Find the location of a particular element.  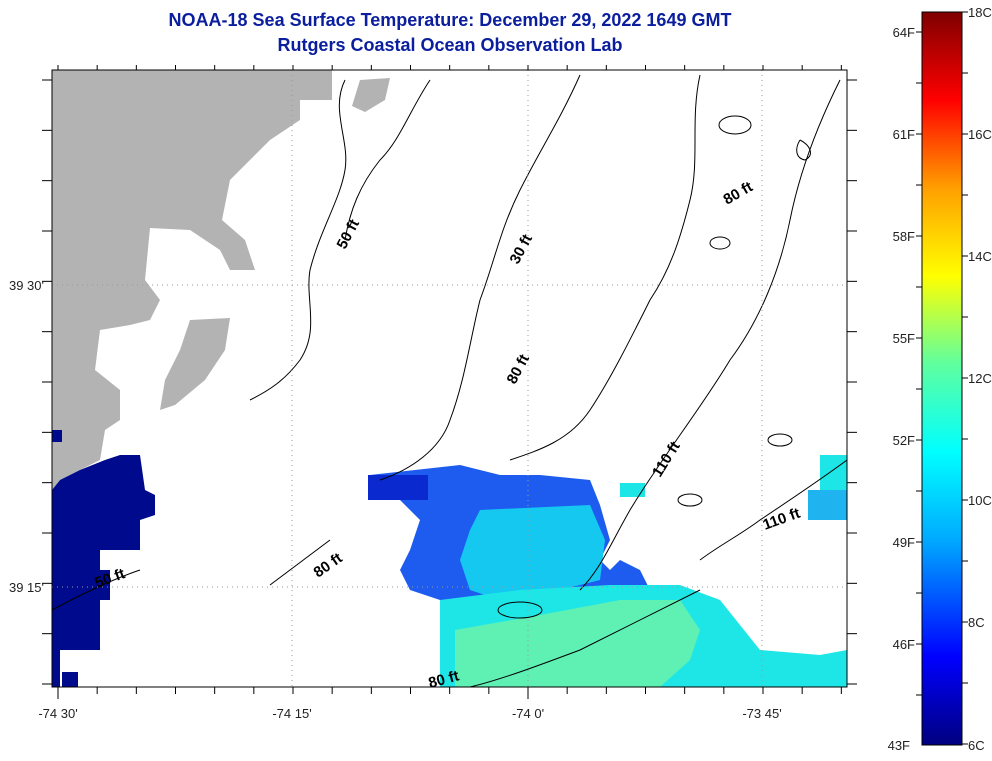

colorbar-f-label: 49F is located at coordinates (904, 542).